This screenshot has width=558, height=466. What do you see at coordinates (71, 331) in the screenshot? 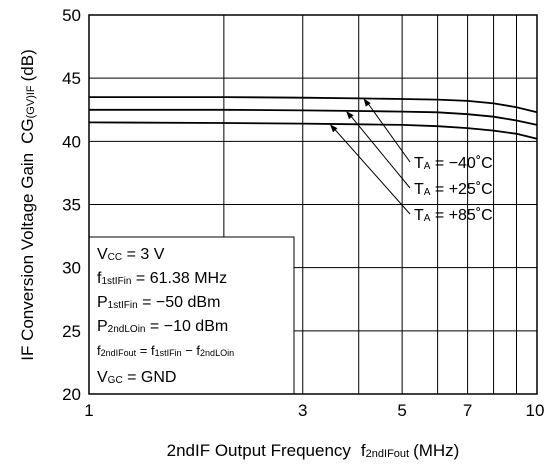
I see `y-tick-label: 25` at bounding box center [71, 331].